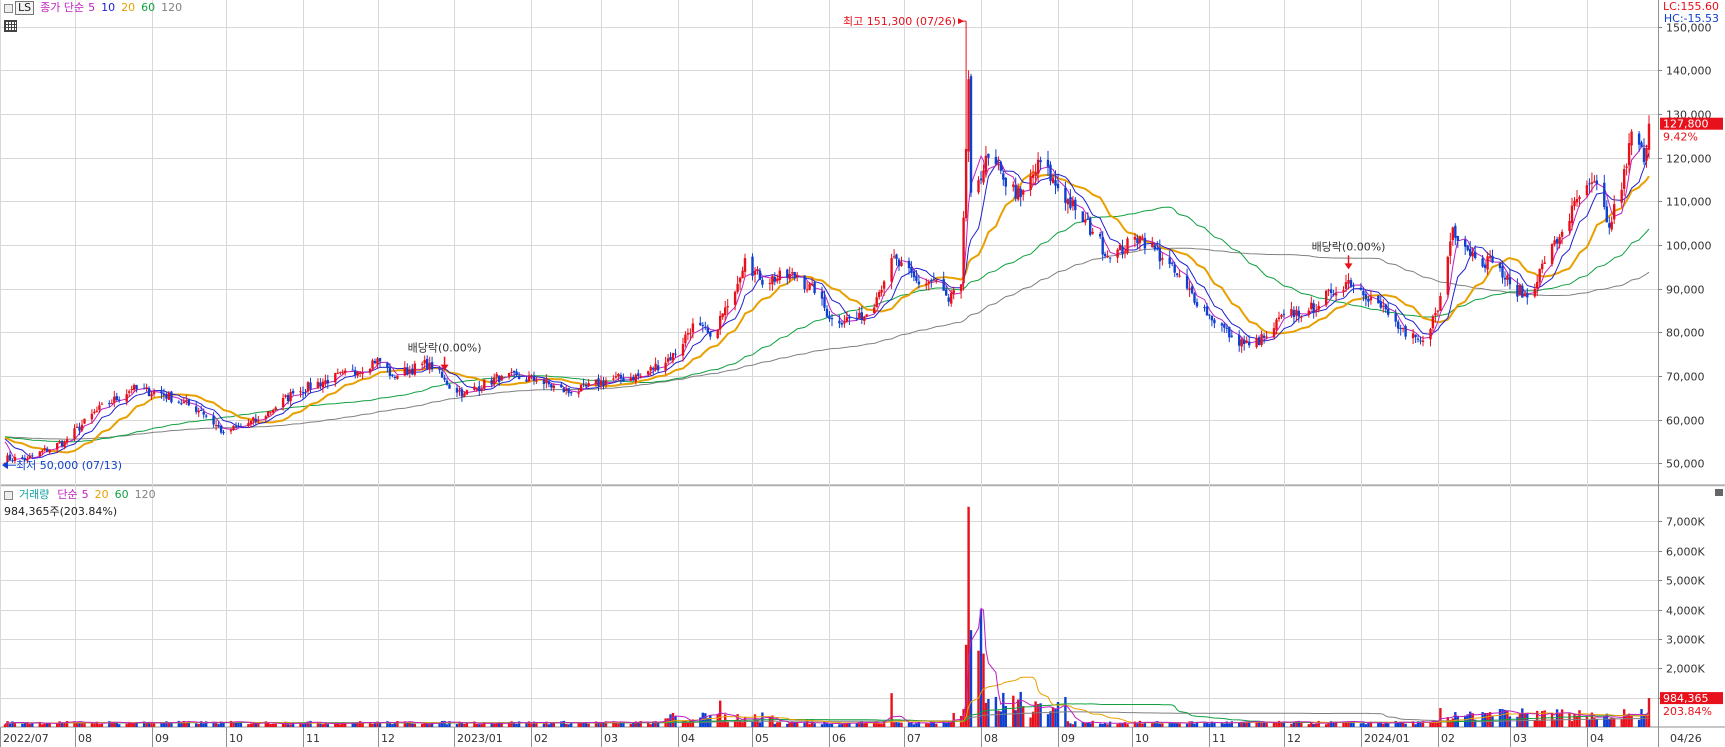 The width and height of the screenshot is (1725, 747). What do you see at coordinates (10, 26) in the screenshot?
I see `calendar-icon` at bounding box center [10, 26].